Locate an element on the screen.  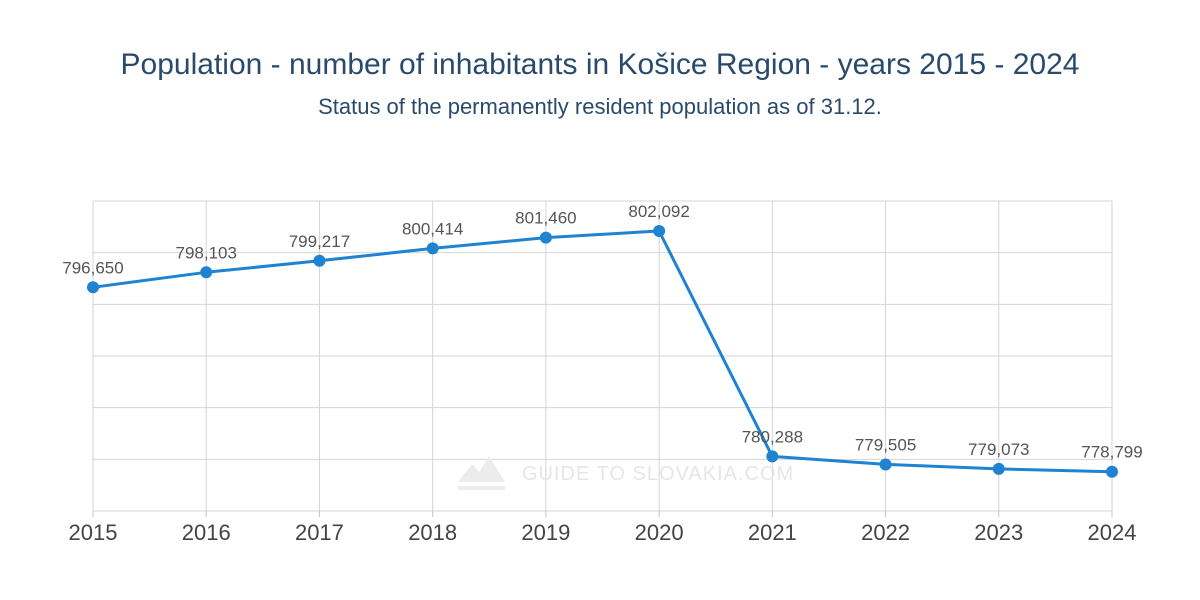
x-tick-label: 2022 is located at coordinates (885, 532).